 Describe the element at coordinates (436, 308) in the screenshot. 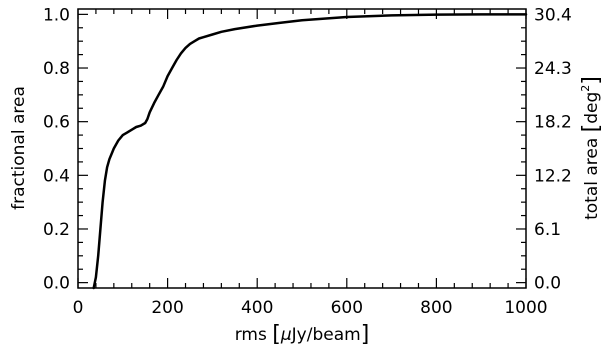

I see `x-tick-label: 800` at that location.